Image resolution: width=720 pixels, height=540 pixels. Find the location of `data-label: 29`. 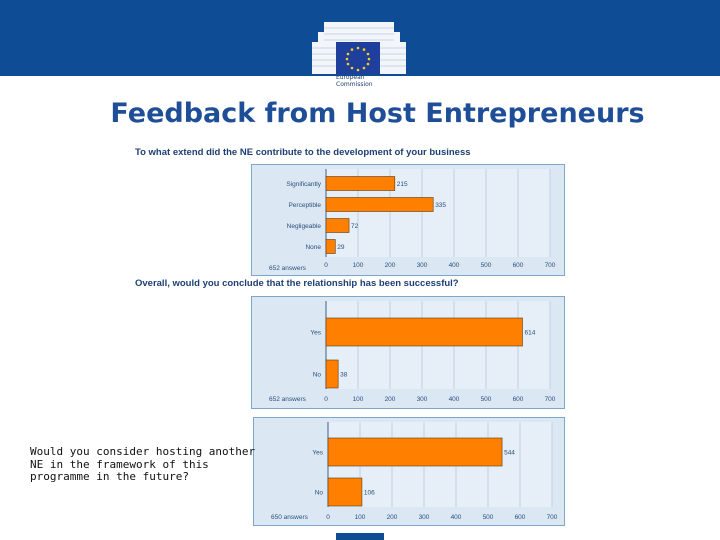

data-label: 29 is located at coordinates (341, 247).